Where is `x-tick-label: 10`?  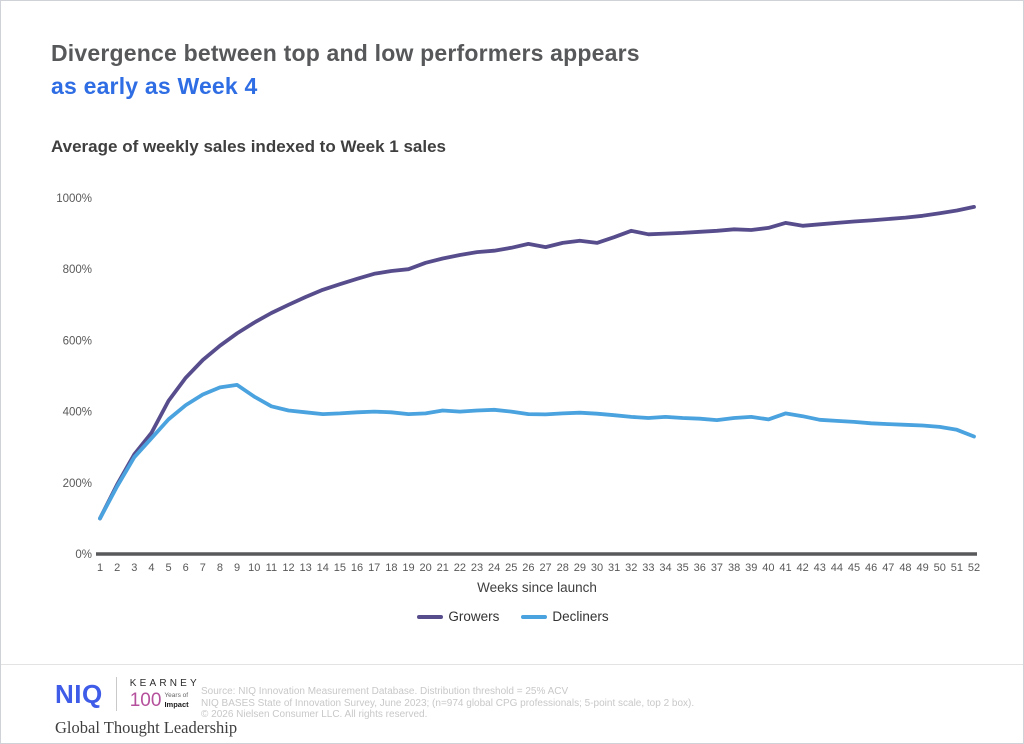
x-tick-label: 10 is located at coordinates (254, 568).